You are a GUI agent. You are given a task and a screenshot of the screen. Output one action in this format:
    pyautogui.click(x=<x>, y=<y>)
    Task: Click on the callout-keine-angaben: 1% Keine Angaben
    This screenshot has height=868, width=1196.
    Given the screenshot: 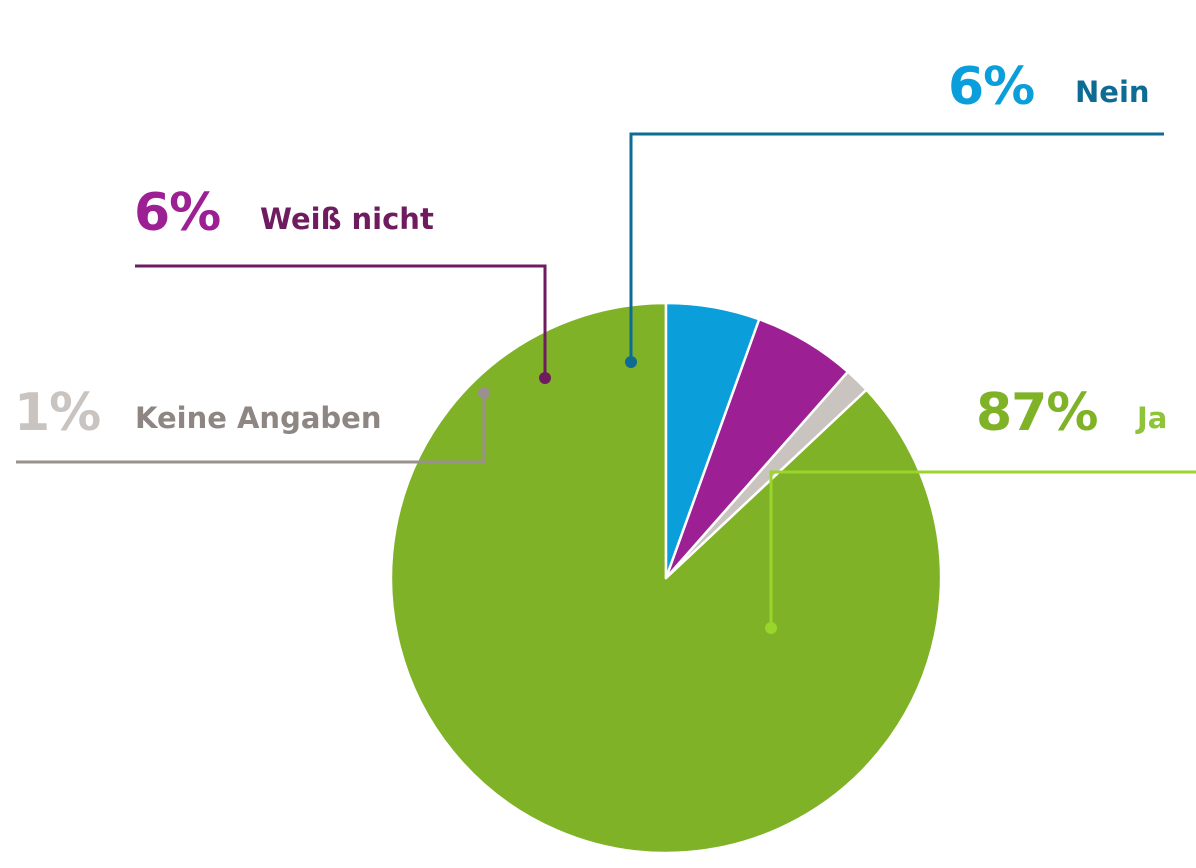 What is the action you would take?
    pyautogui.click(x=252, y=423)
    